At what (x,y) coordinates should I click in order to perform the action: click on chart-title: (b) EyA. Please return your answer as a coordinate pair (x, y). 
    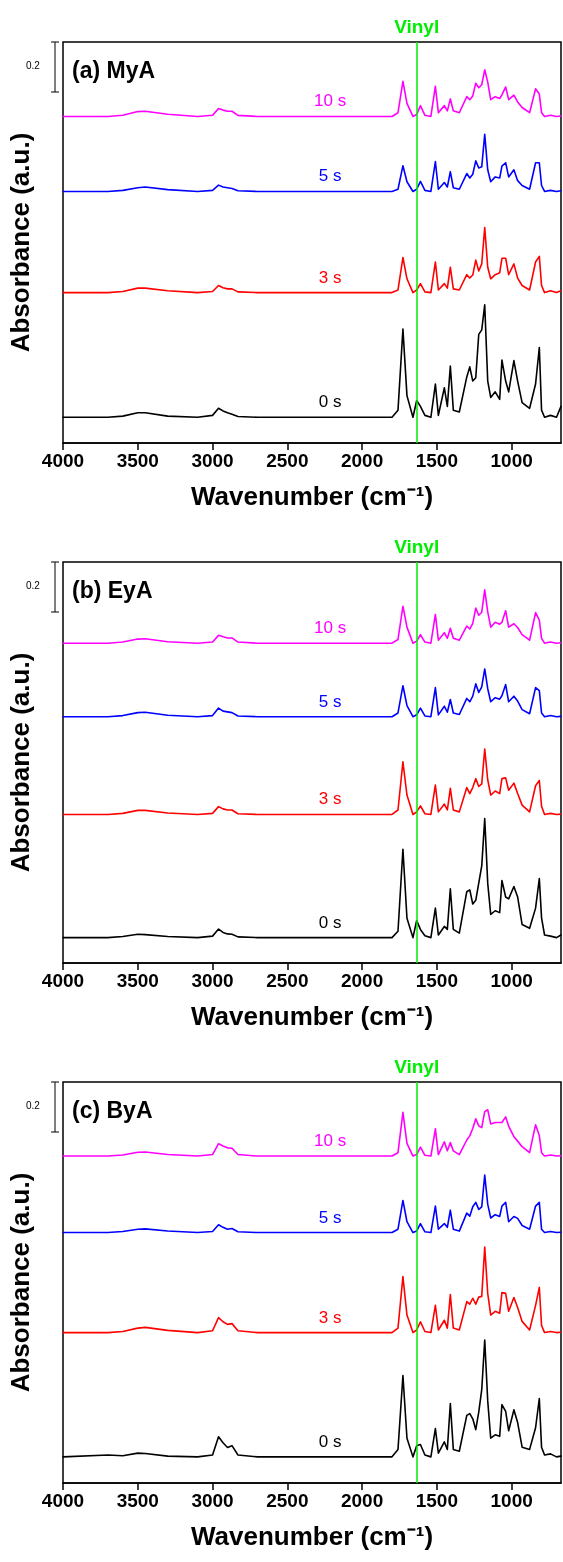
    Looking at the image, I should click on (112, 589).